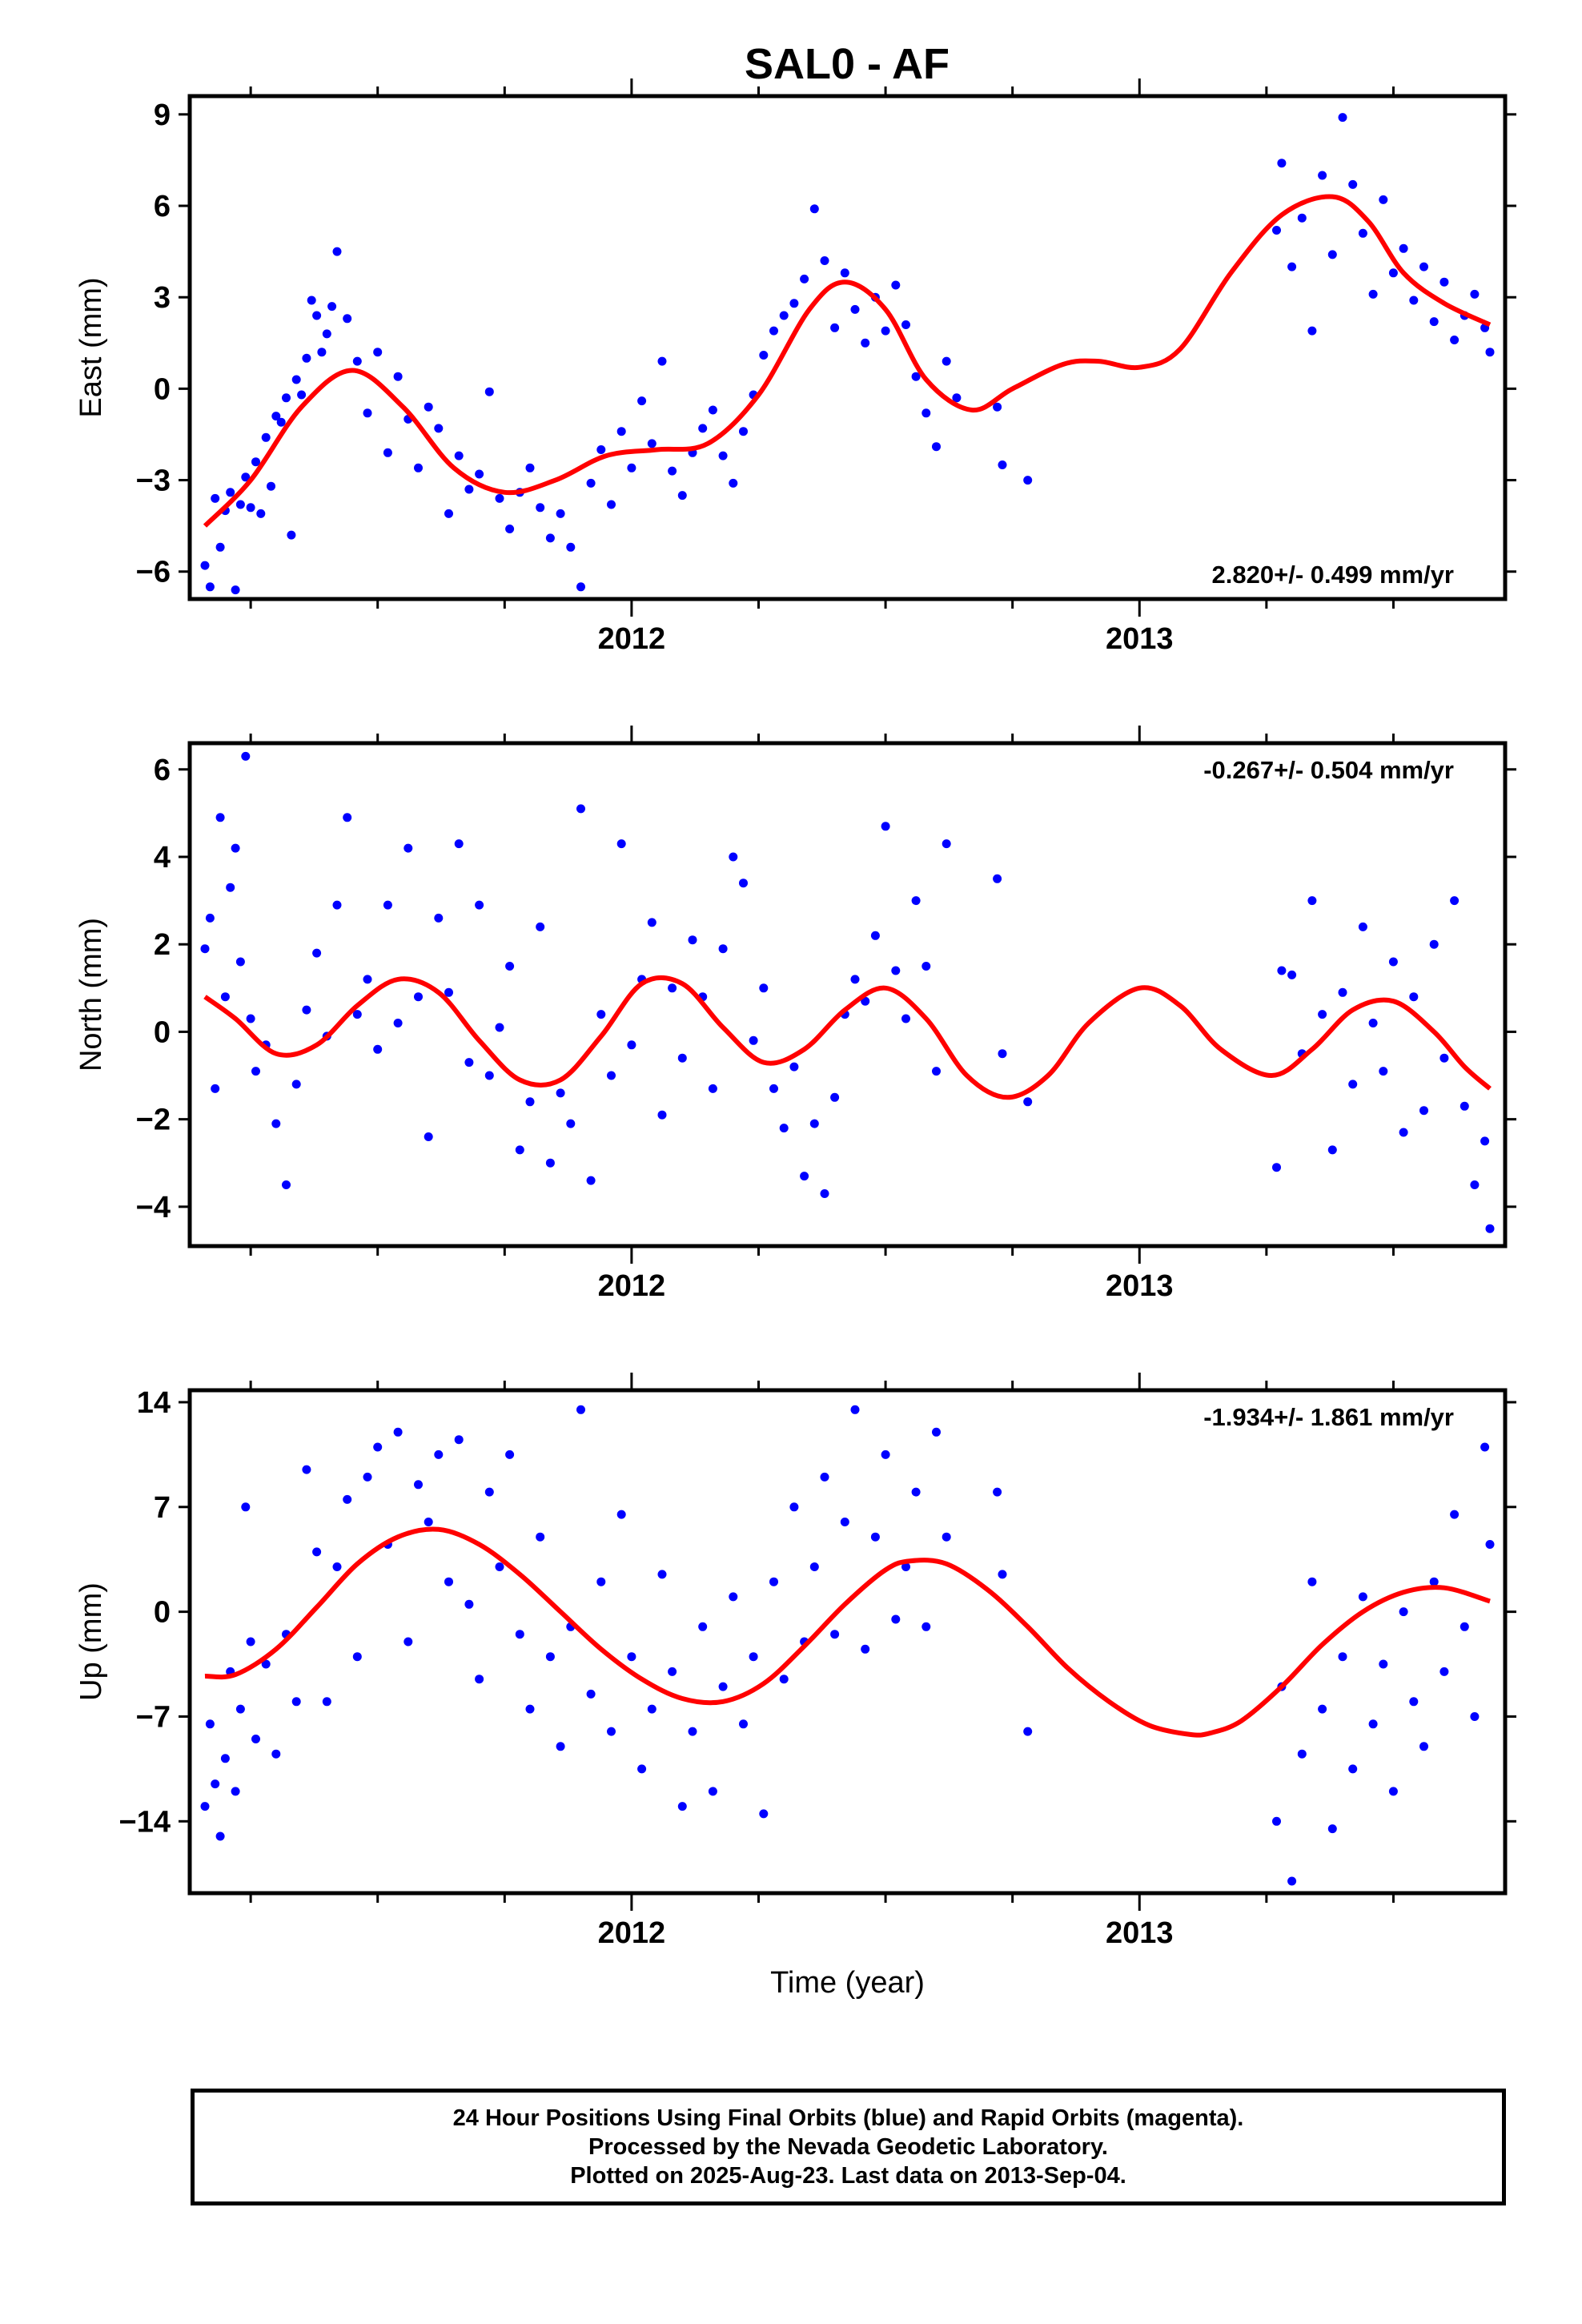 Image resolution: width=1582 pixels, height=2324 pixels. I want to click on y-tick-label: −3, so click(154, 481).